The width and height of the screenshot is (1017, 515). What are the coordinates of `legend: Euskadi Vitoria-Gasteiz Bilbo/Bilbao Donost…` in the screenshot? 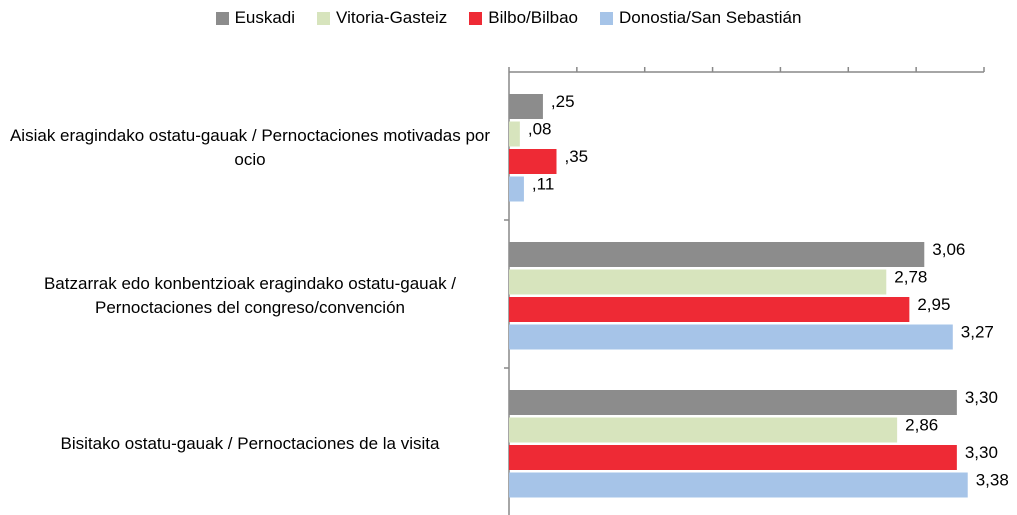 It's located at (508, 18).